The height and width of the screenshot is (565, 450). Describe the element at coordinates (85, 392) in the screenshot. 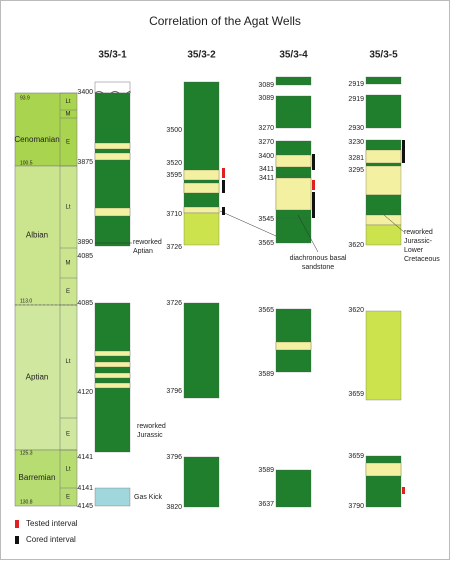

I see `depth-label: 4120` at that location.